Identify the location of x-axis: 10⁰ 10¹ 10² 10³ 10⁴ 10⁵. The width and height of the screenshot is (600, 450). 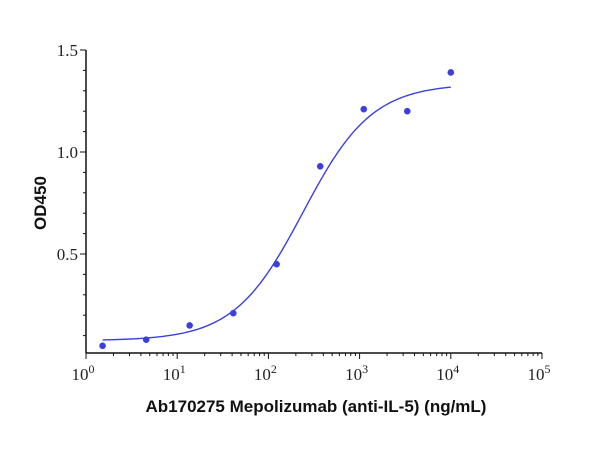
(311, 368).